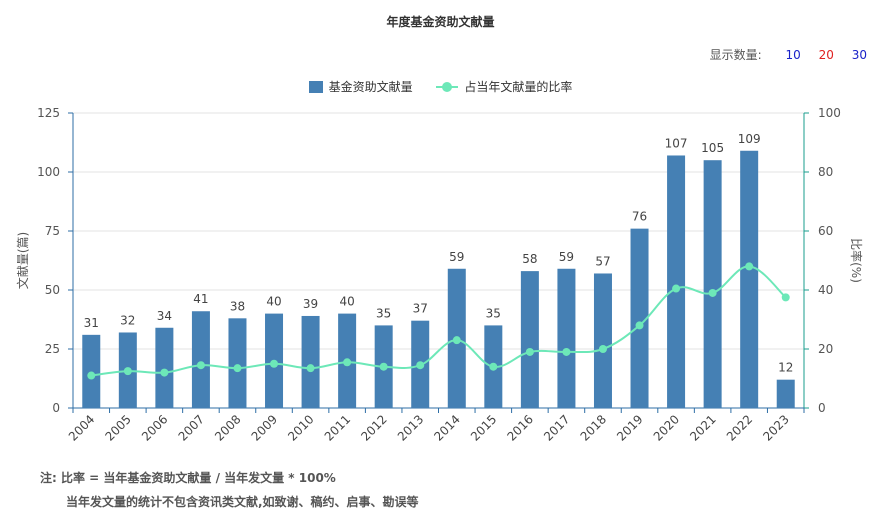  I want to click on y-tick-label-left: 125, so click(48, 113).